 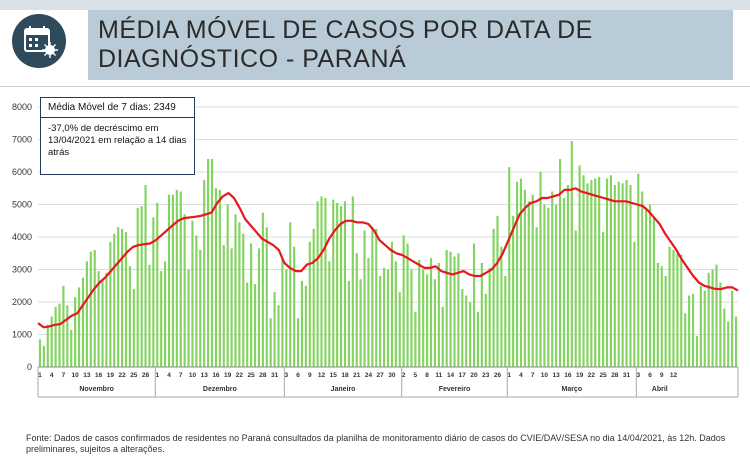 What do you see at coordinates (22, 205) in the screenshot?
I see `y-tick-label: 5000` at bounding box center [22, 205].